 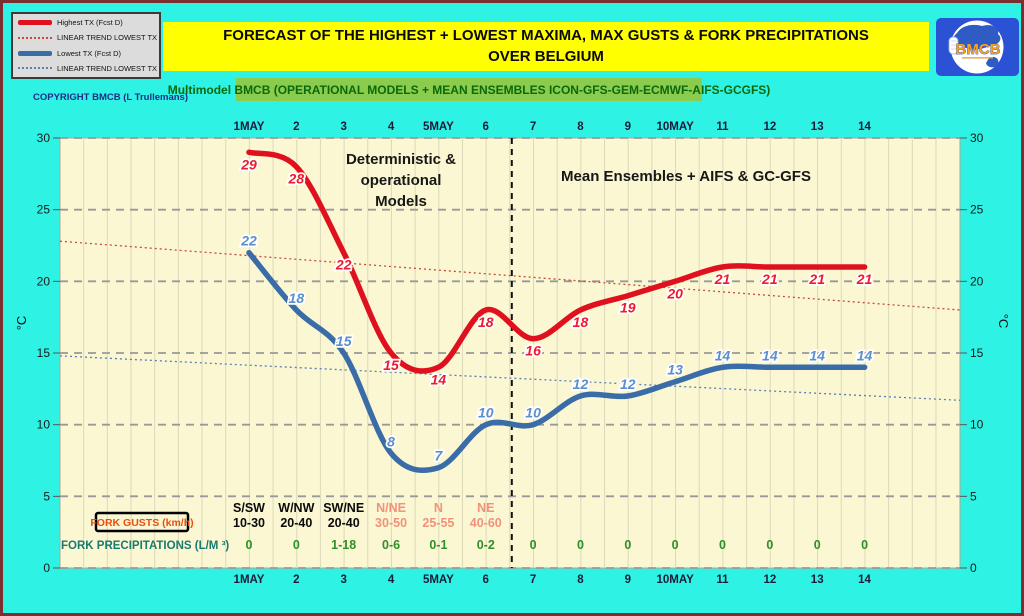 What do you see at coordinates (977, 210) in the screenshot?
I see `y-axis-tick-label-right: 25` at bounding box center [977, 210].